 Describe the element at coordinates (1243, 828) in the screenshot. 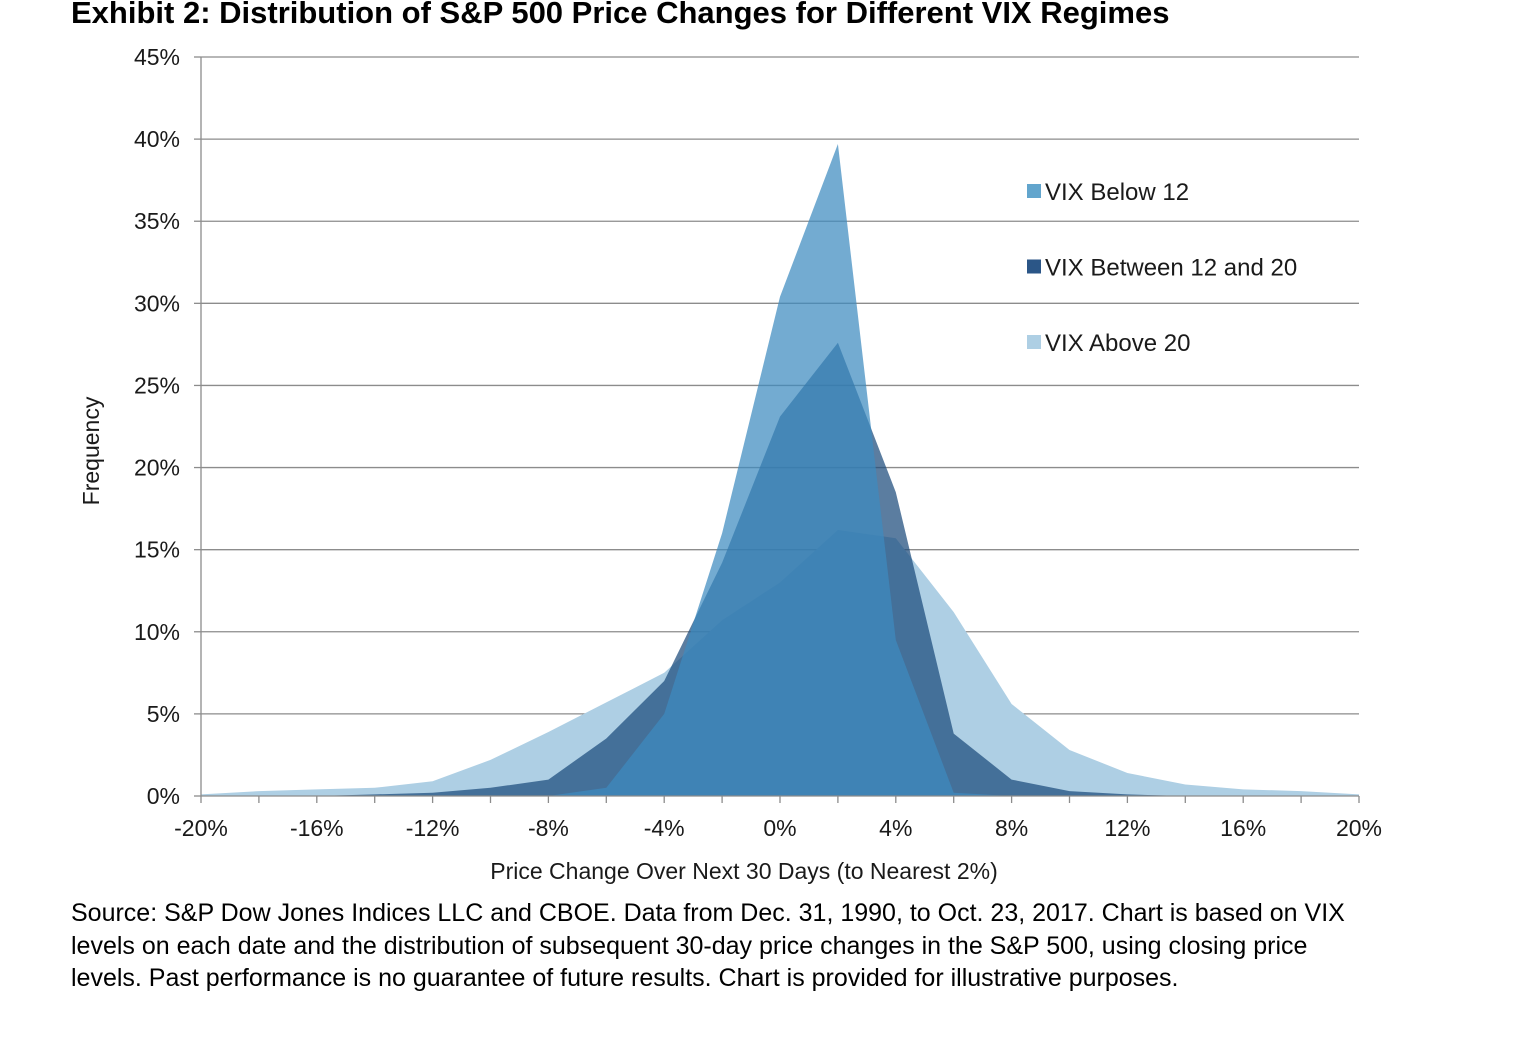

I see `x-tick-label: 16%` at that location.